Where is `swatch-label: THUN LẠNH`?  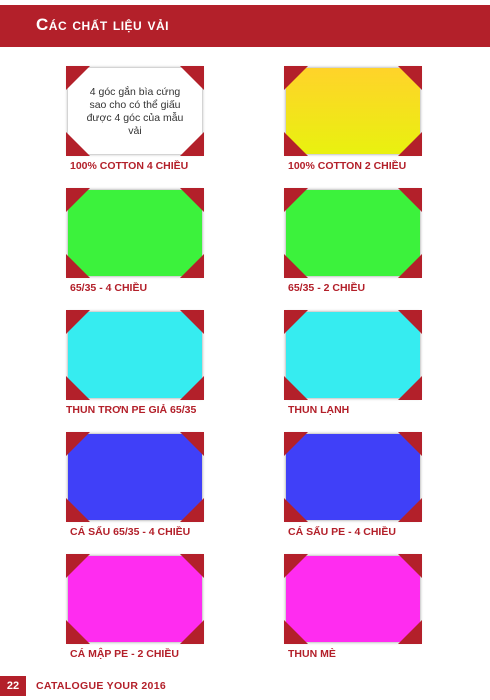 swatch-label: THUN LẠNH is located at coordinates (319, 410).